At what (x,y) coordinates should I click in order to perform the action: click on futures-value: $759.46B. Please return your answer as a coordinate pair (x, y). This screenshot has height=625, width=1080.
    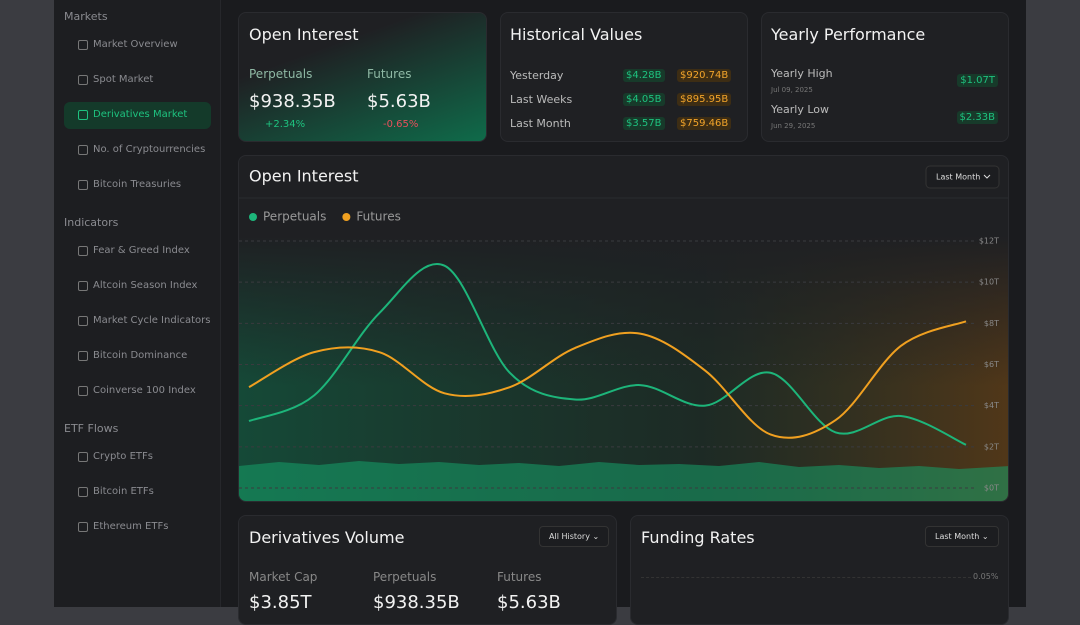
    Looking at the image, I should click on (704, 123).